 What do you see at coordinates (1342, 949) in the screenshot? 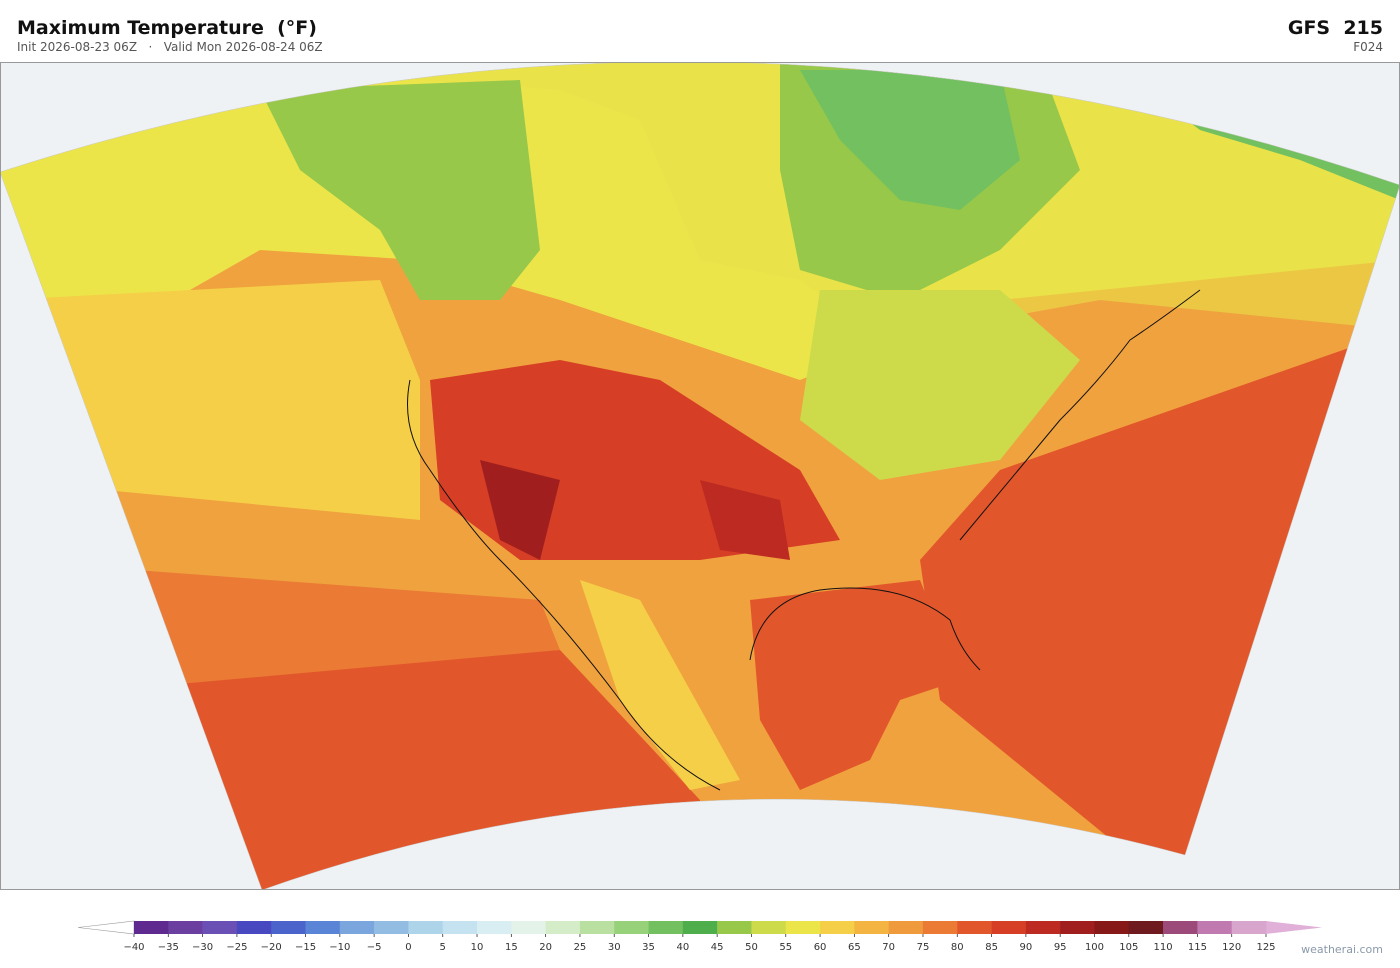
I see `watermark: weatherai.com` at bounding box center [1342, 949].